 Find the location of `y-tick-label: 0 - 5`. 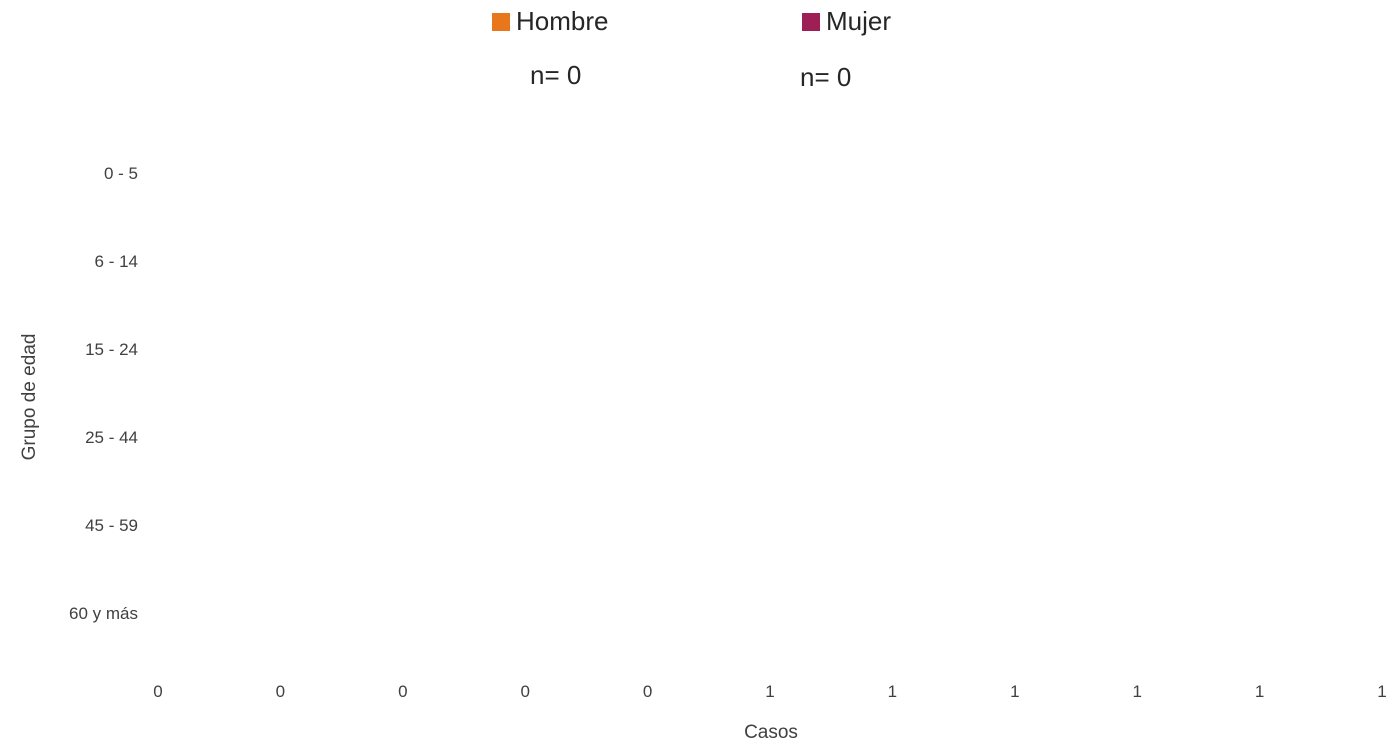

y-tick-label: 0 - 5 is located at coordinates (121, 173).